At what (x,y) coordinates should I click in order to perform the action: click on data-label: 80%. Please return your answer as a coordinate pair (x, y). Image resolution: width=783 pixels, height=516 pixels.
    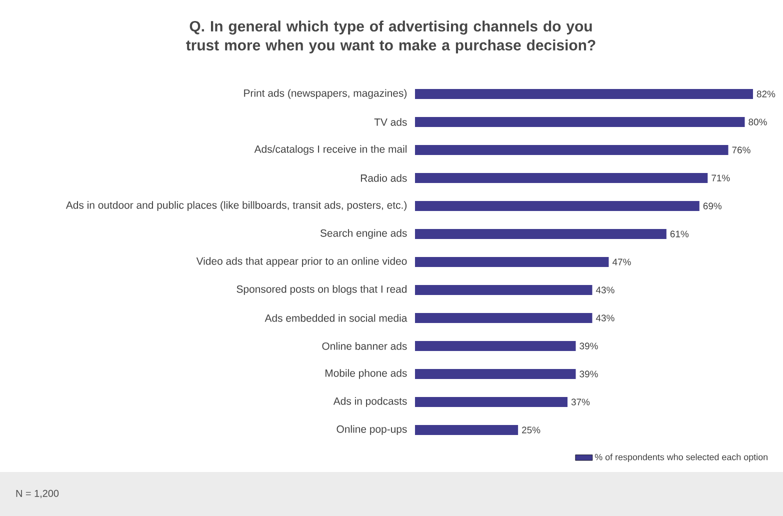
    Looking at the image, I should click on (757, 122).